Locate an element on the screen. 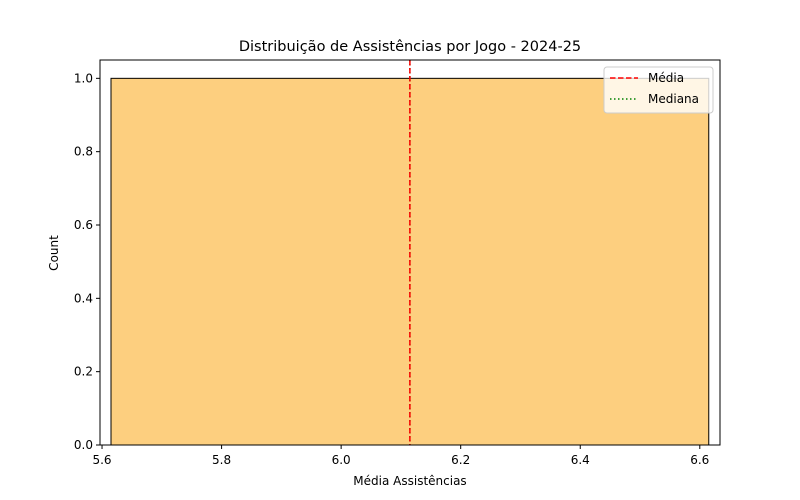 Image resolution: width=800 pixels, height=500 pixels. y-axis-label: Count is located at coordinates (54, 253).